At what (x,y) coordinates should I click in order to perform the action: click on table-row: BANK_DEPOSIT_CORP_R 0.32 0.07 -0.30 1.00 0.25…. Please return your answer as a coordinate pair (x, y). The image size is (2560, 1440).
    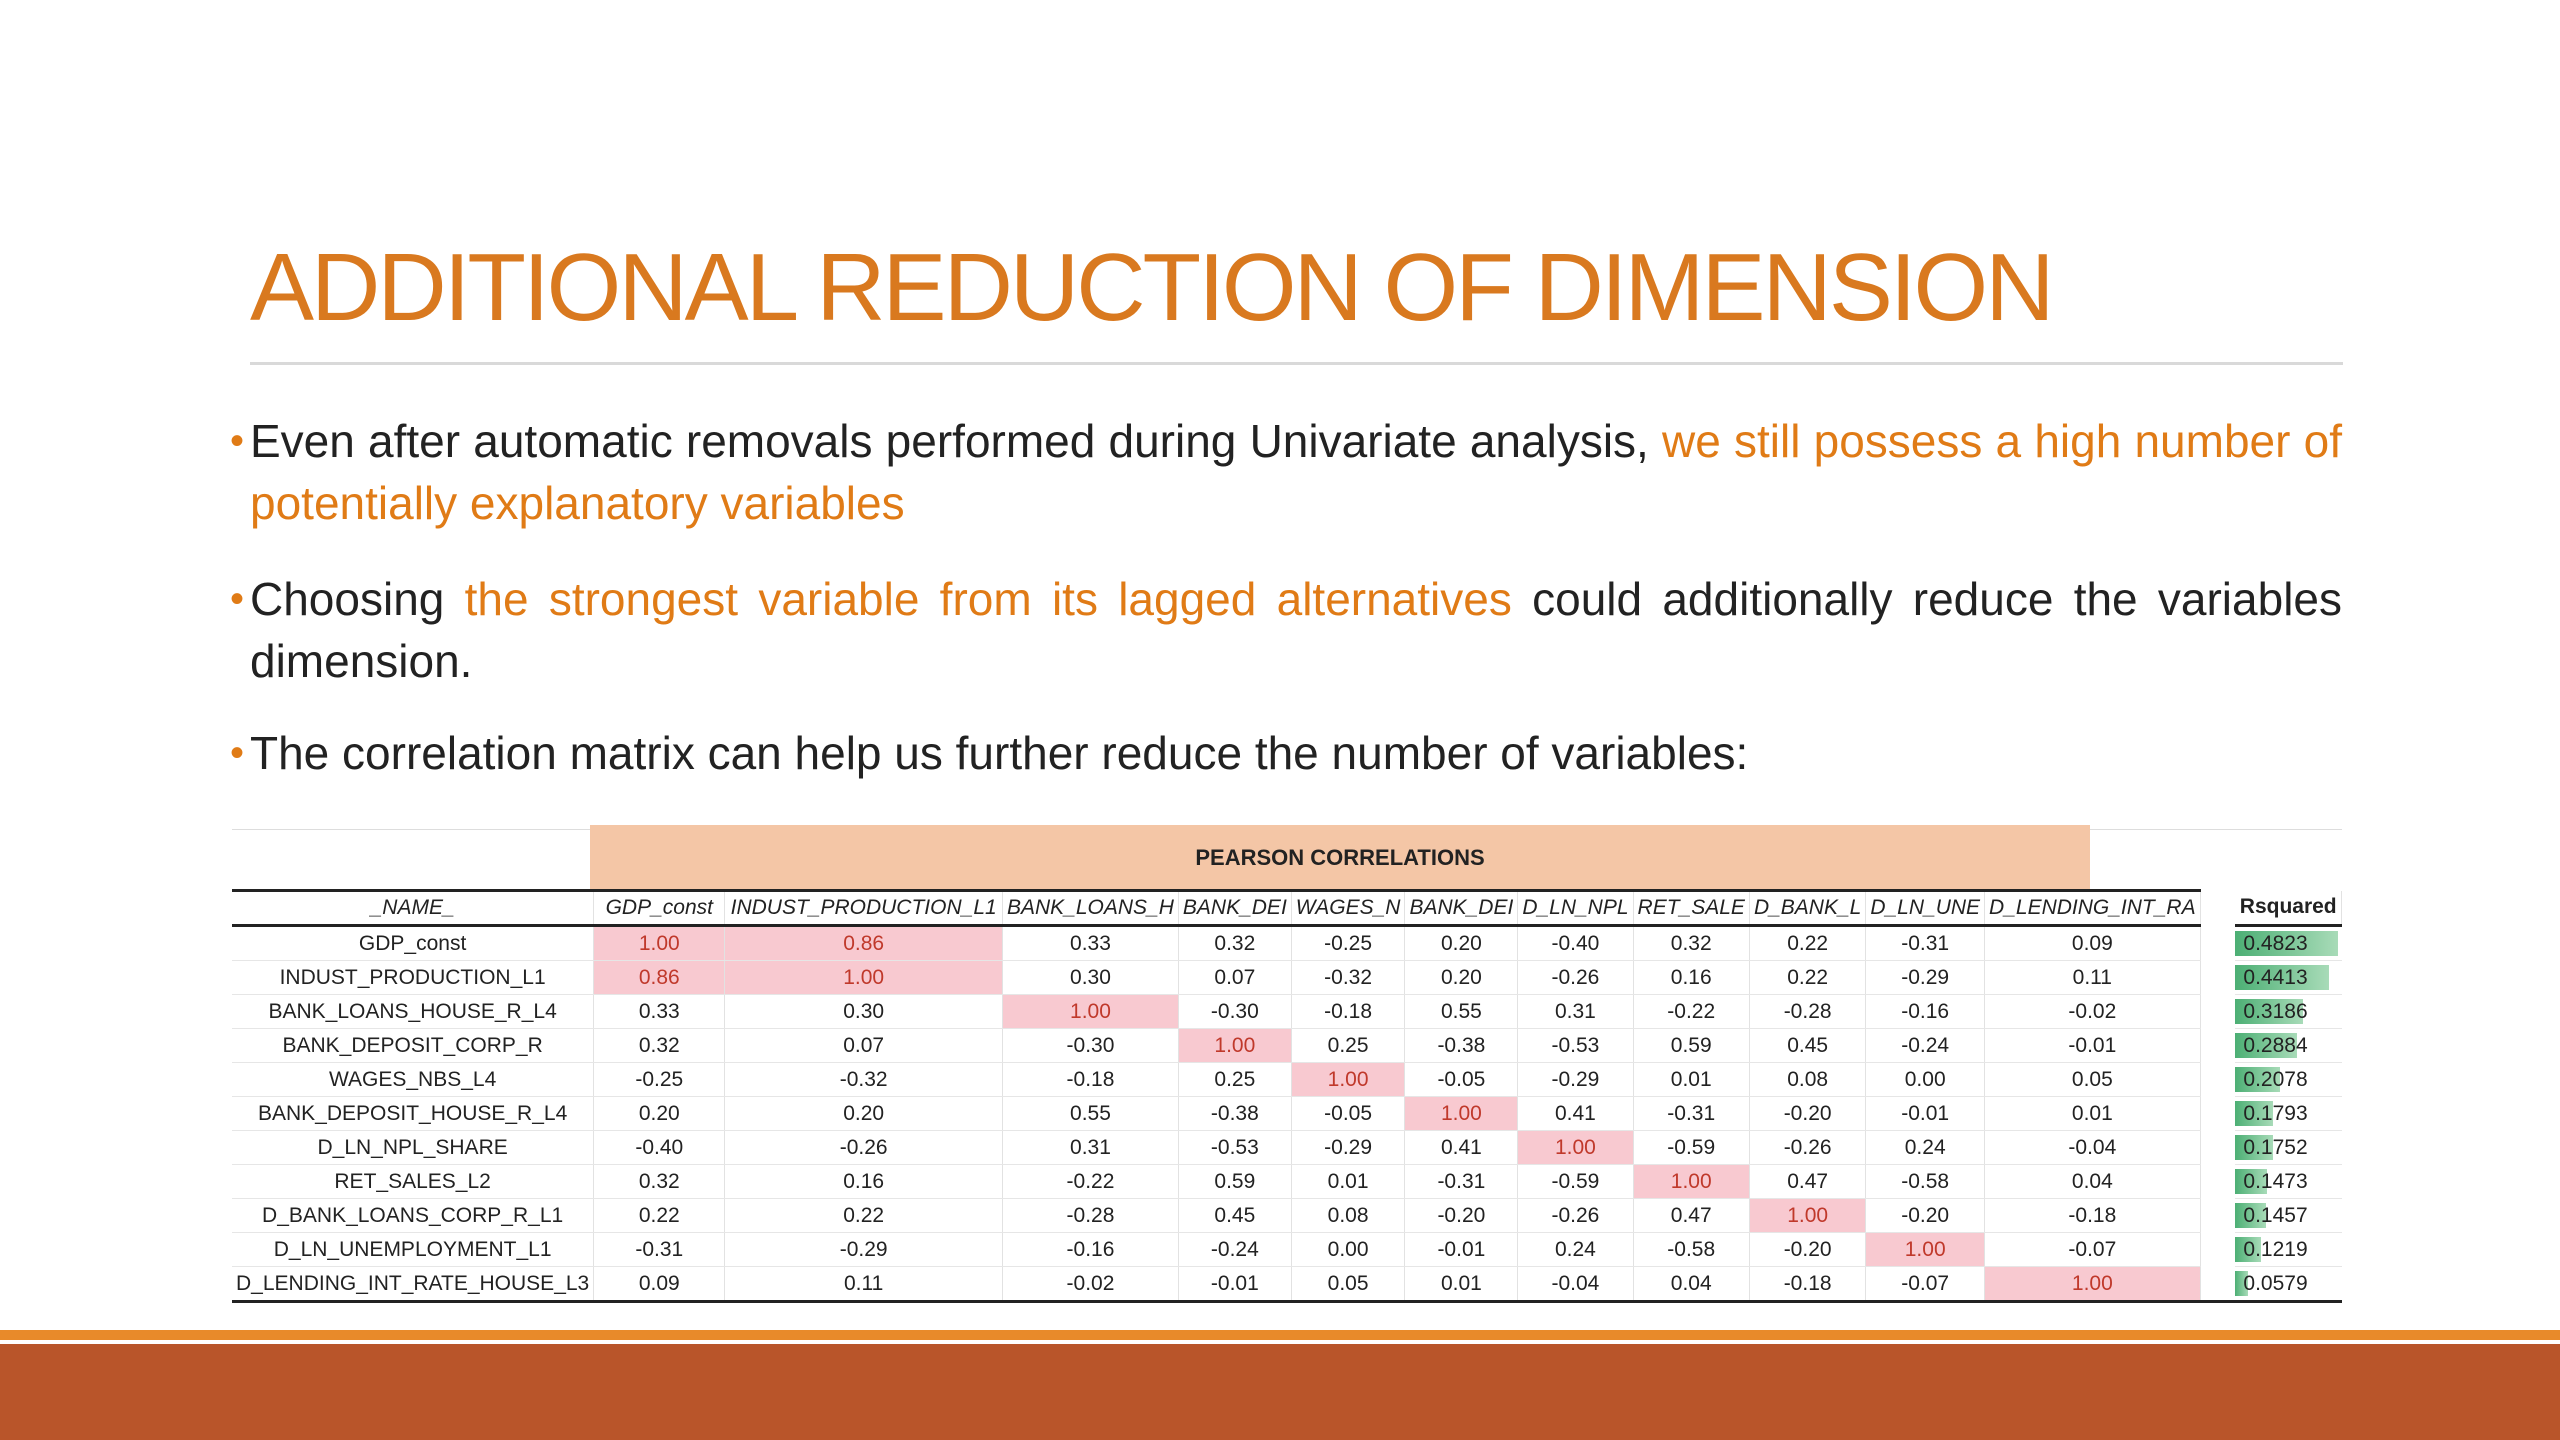
    Looking at the image, I should click on (1287, 1045).